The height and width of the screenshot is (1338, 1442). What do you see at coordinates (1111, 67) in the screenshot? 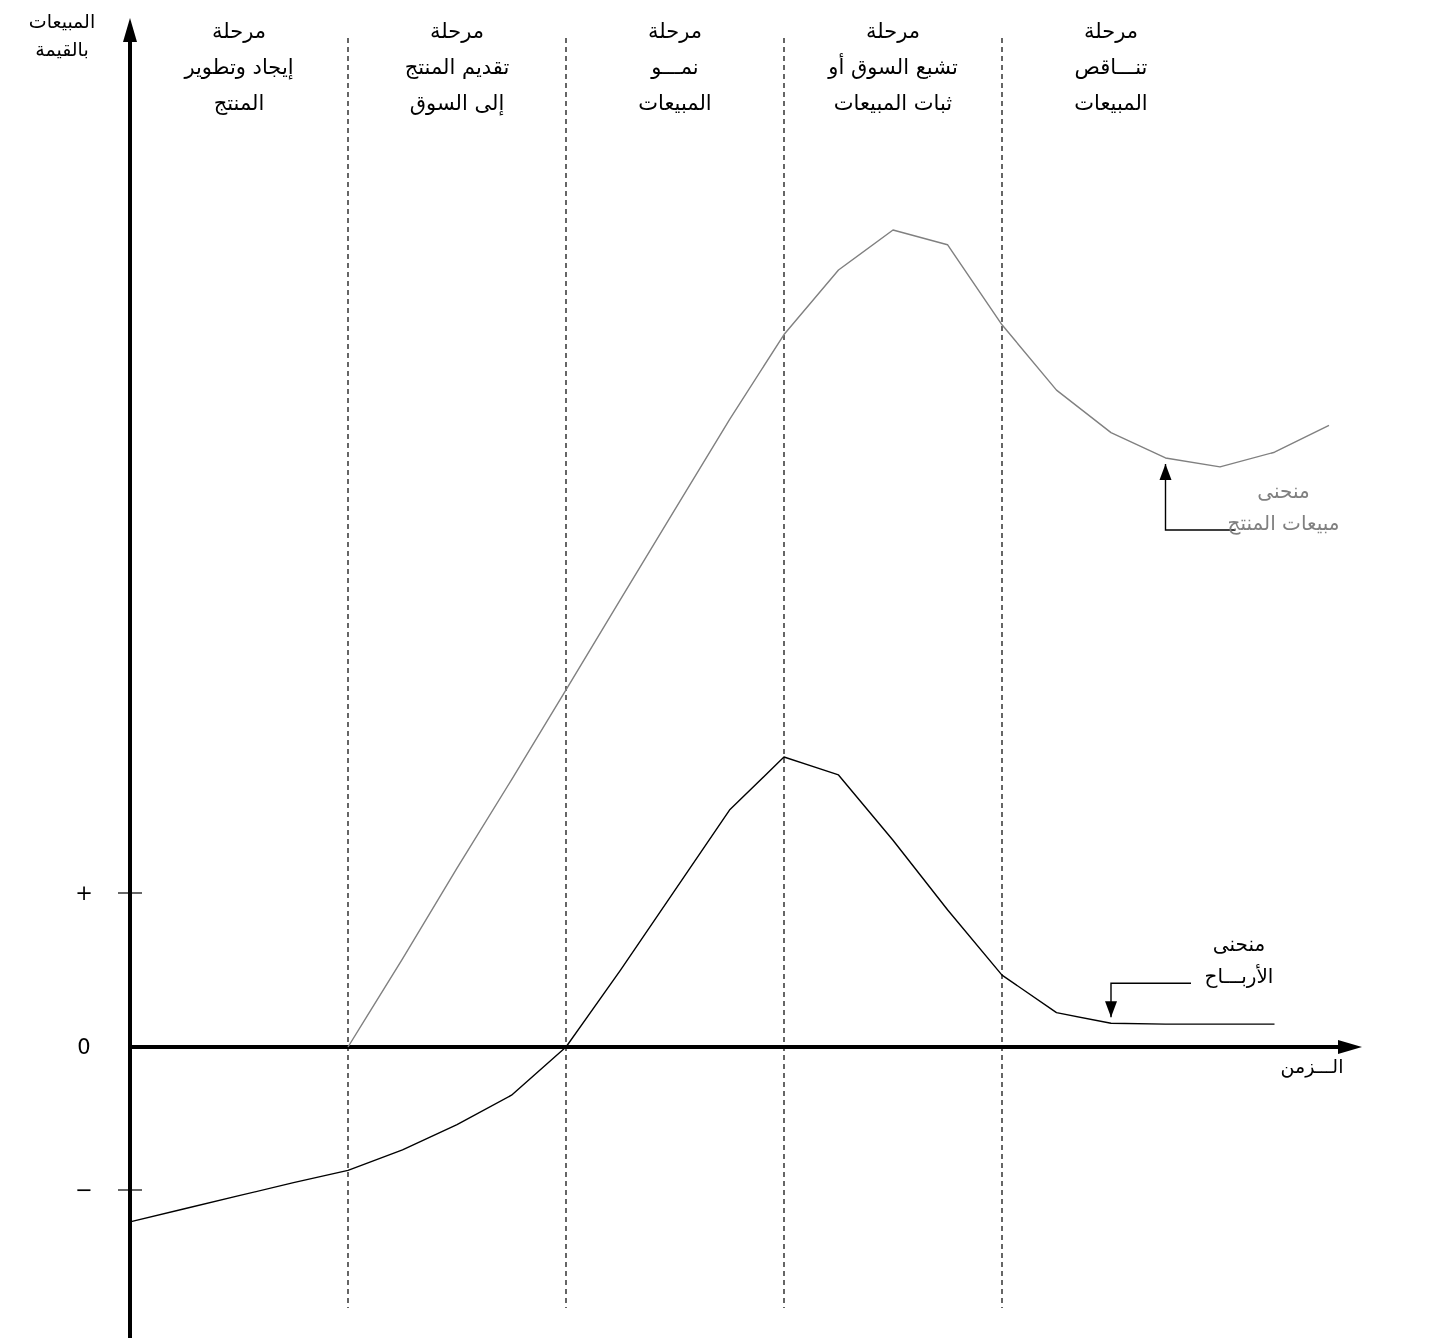
I see `x-tick-label: مرحلة تنـــاقص المبيعات` at bounding box center [1111, 67].